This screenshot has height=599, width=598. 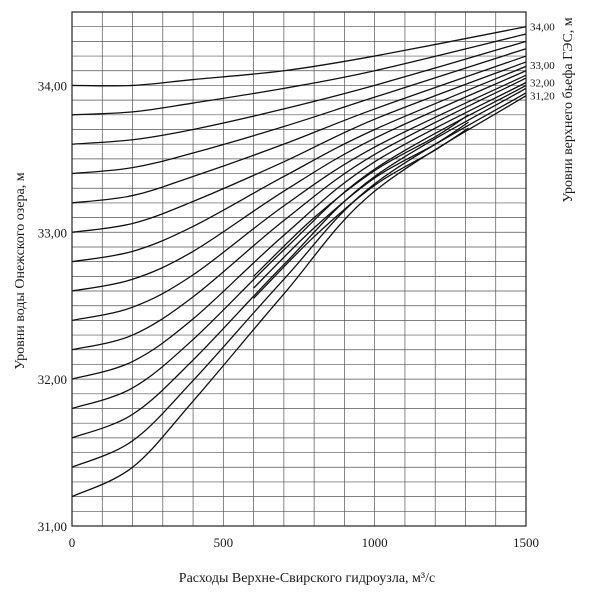 I want to click on y-tick-label: 33,00, so click(x=52, y=232).